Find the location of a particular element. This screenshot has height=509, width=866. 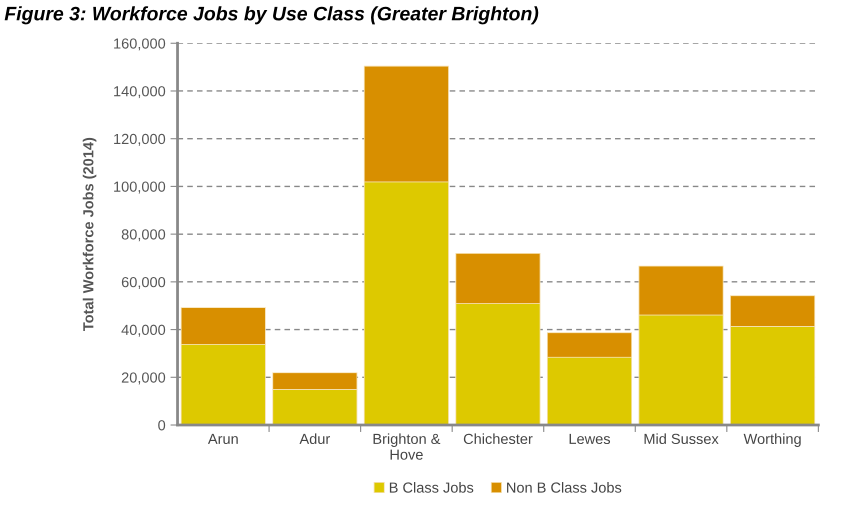

y-tick-label: 20,000 is located at coordinates (144, 378).